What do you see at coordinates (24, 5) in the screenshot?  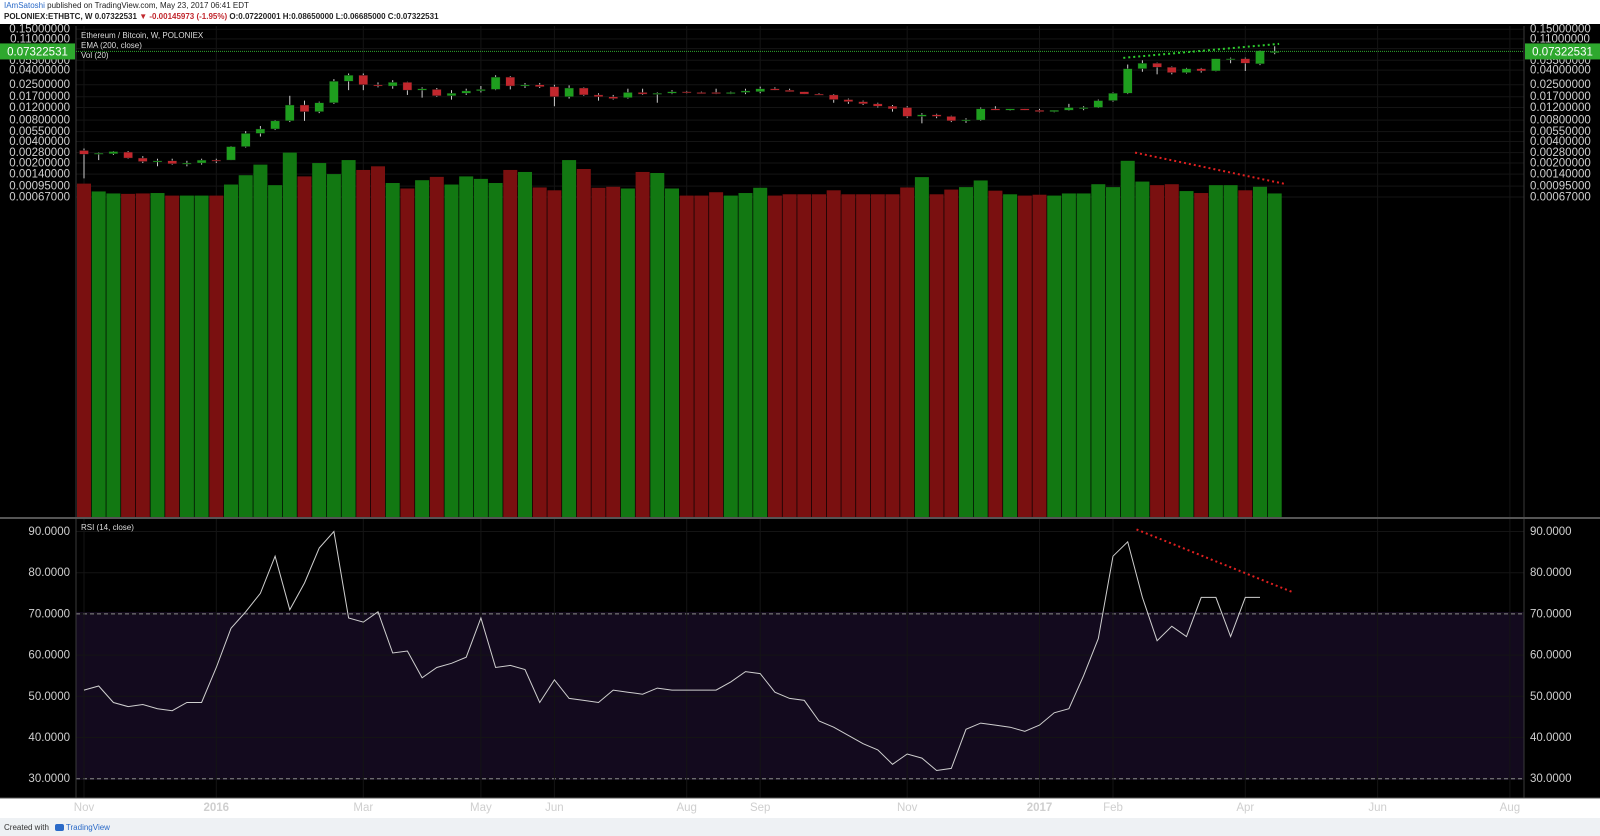 I see `author-link: IAmSatoshi` at bounding box center [24, 5].